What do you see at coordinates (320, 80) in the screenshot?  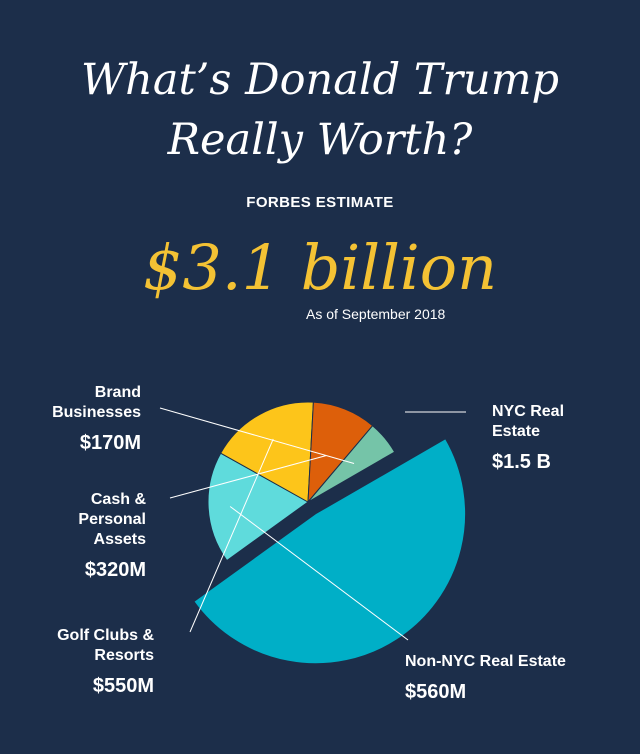 I see `title-line-1: What’s Donald Trump` at bounding box center [320, 80].